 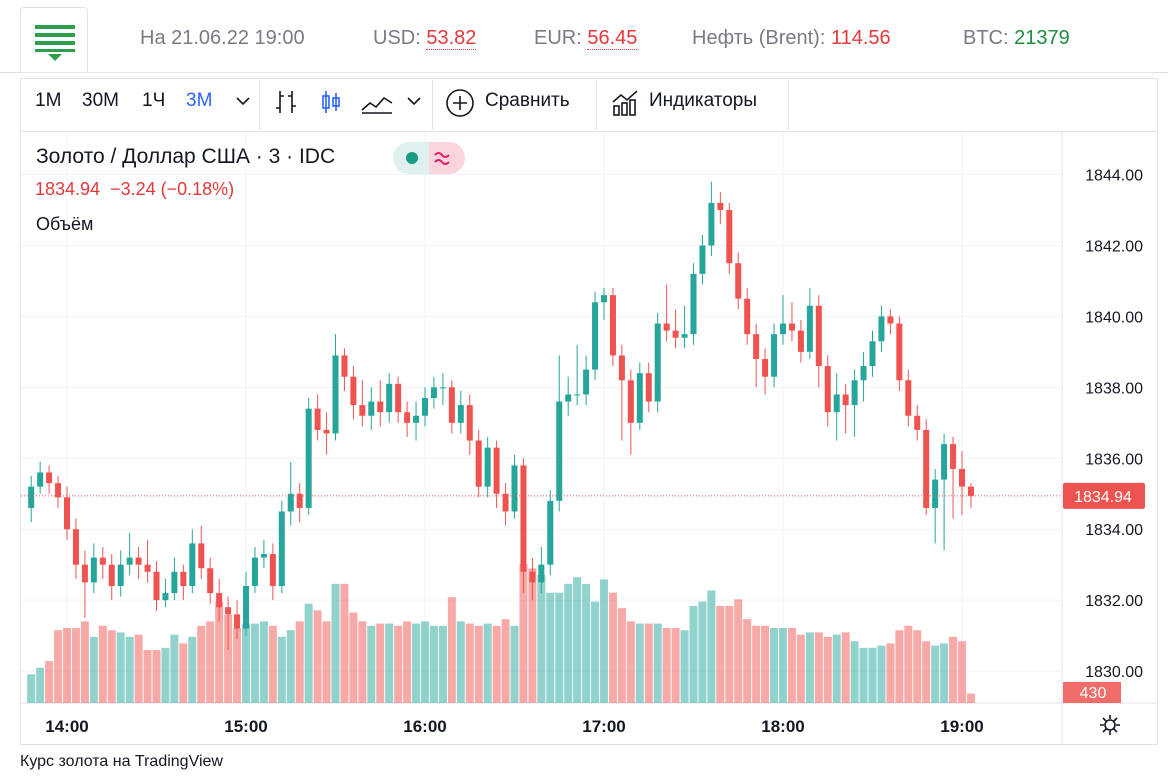 What do you see at coordinates (1114, 388) in the screenshot?
I see `y-tick-label: 1838.00` at bounding box center [1114, 388].